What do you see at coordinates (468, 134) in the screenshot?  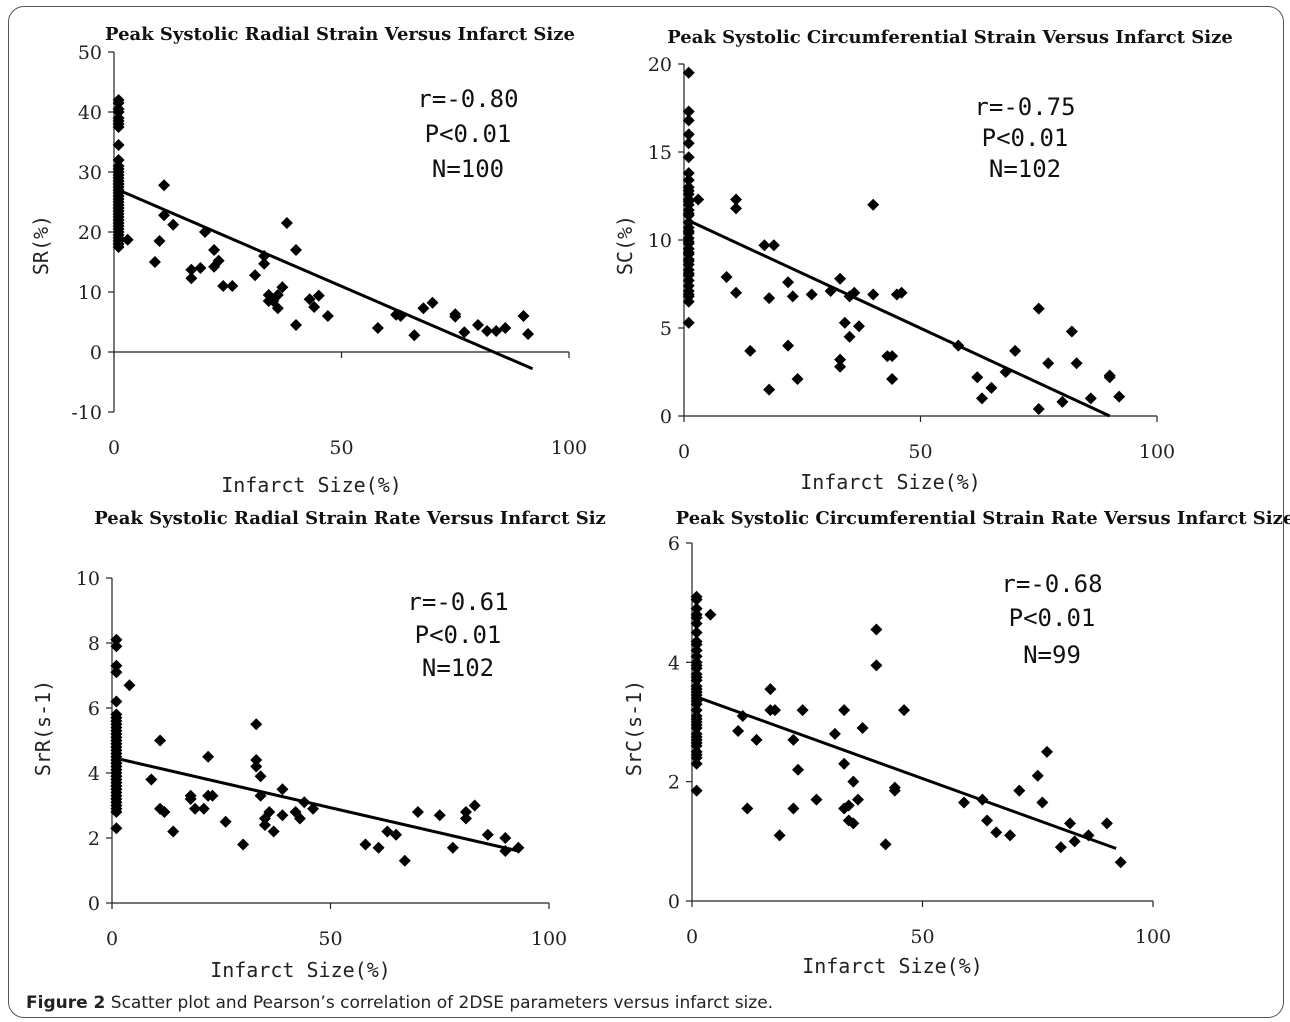 I see `stat-annotation: P<0.01` at bounding box center [468, 134].